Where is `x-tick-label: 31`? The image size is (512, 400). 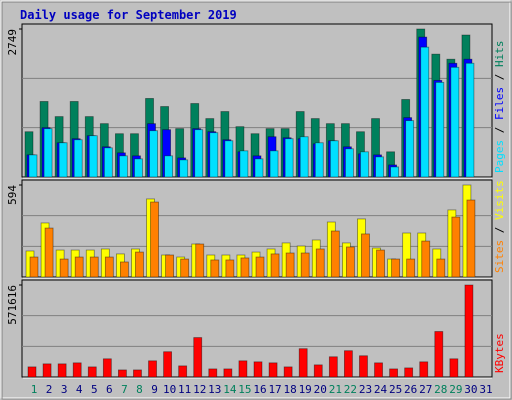 x-tick-label: 31 is located at coordinates (485, 389).